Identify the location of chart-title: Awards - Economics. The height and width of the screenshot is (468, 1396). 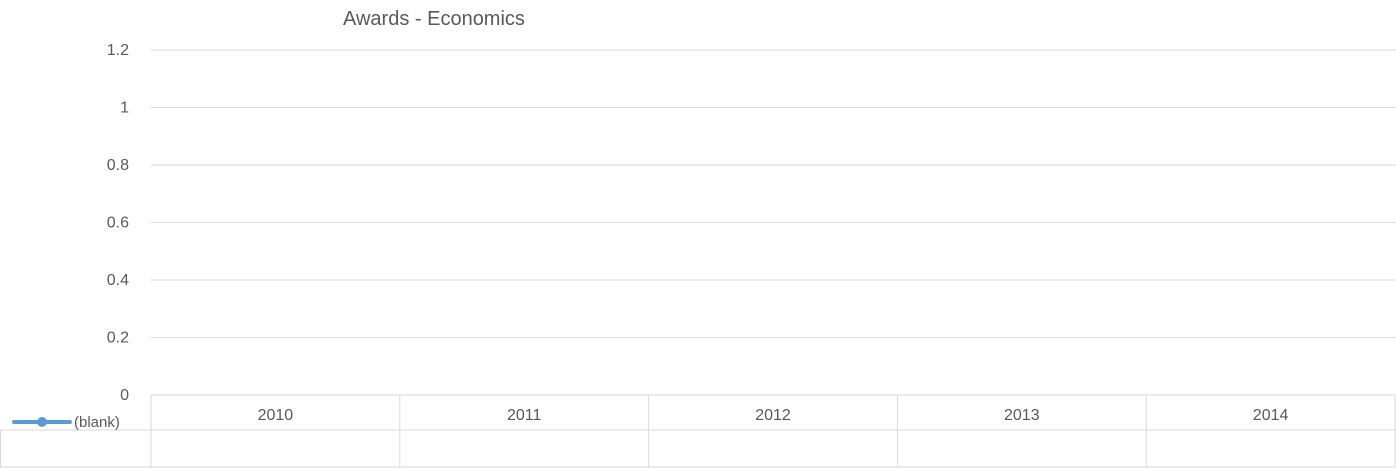
(434, 19).